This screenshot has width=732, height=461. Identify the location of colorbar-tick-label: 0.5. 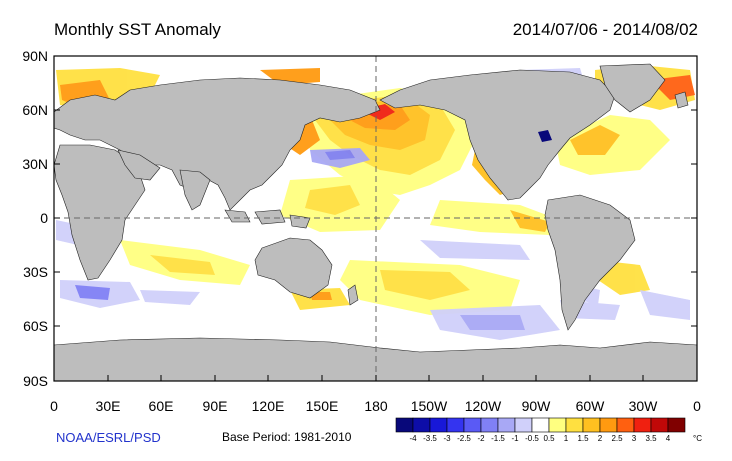
(549, 438).